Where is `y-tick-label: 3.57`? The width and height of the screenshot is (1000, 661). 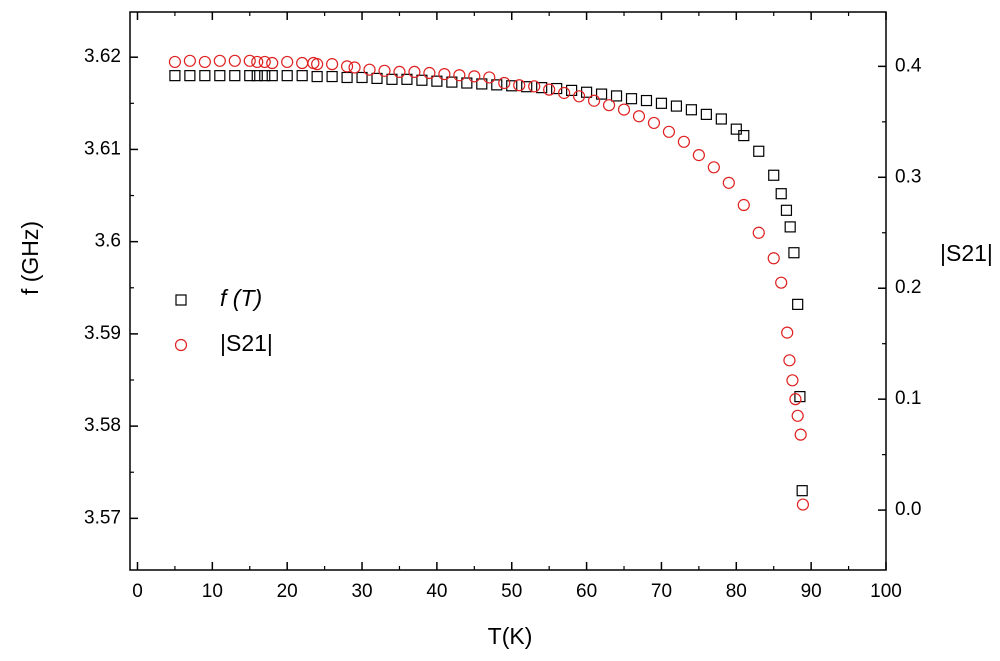 y-tick-label: 3.57 is located at coordinates (102, 517).